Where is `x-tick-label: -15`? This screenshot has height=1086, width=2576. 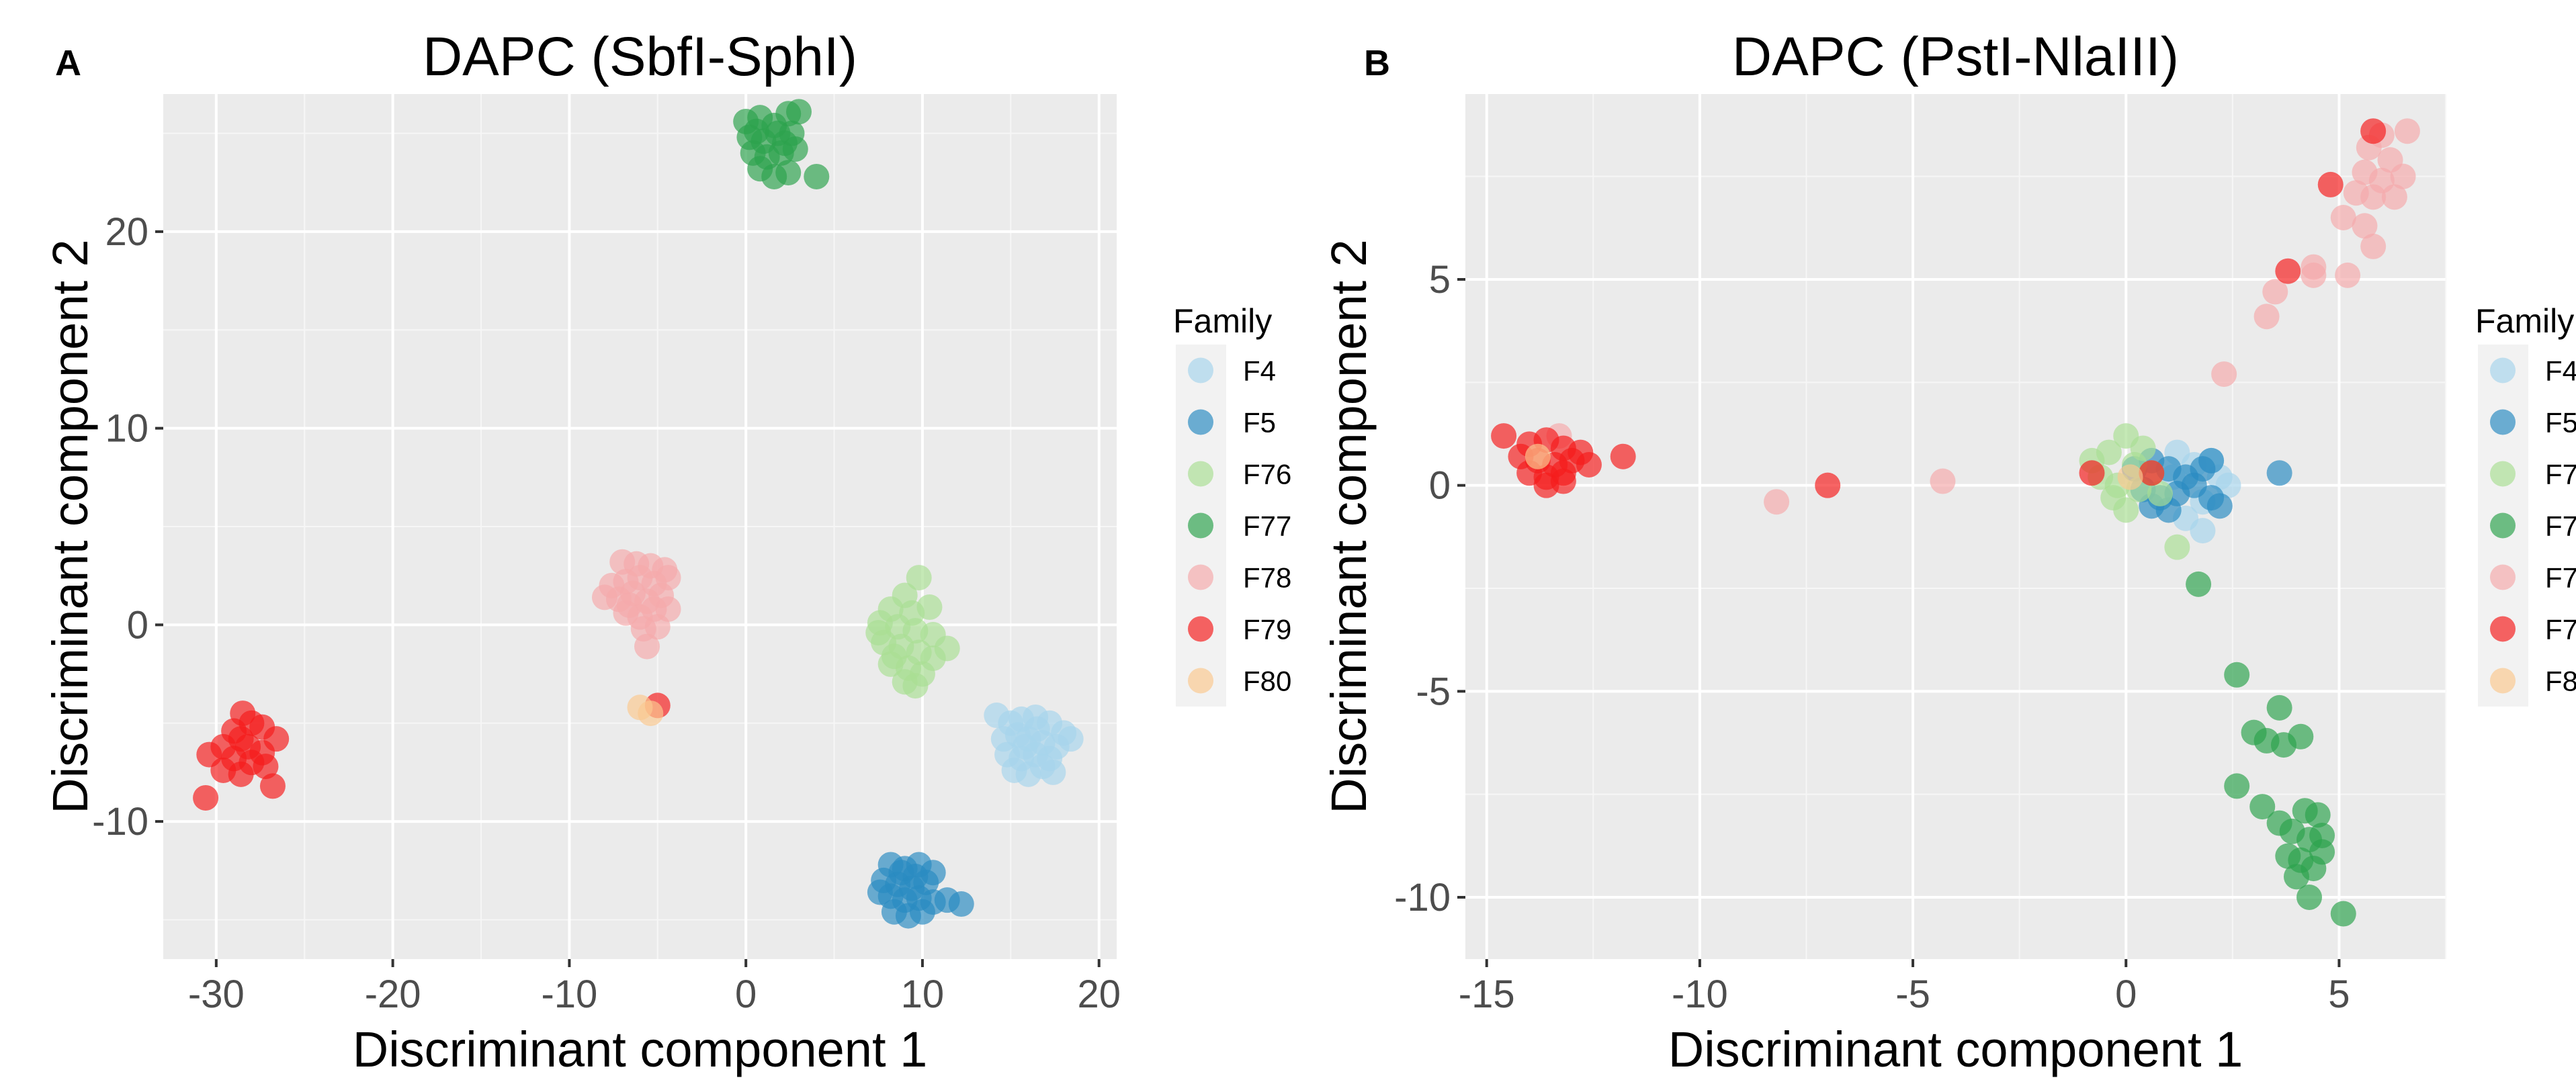
x-tick-label: -15 is located at coordinates (1487, 994).